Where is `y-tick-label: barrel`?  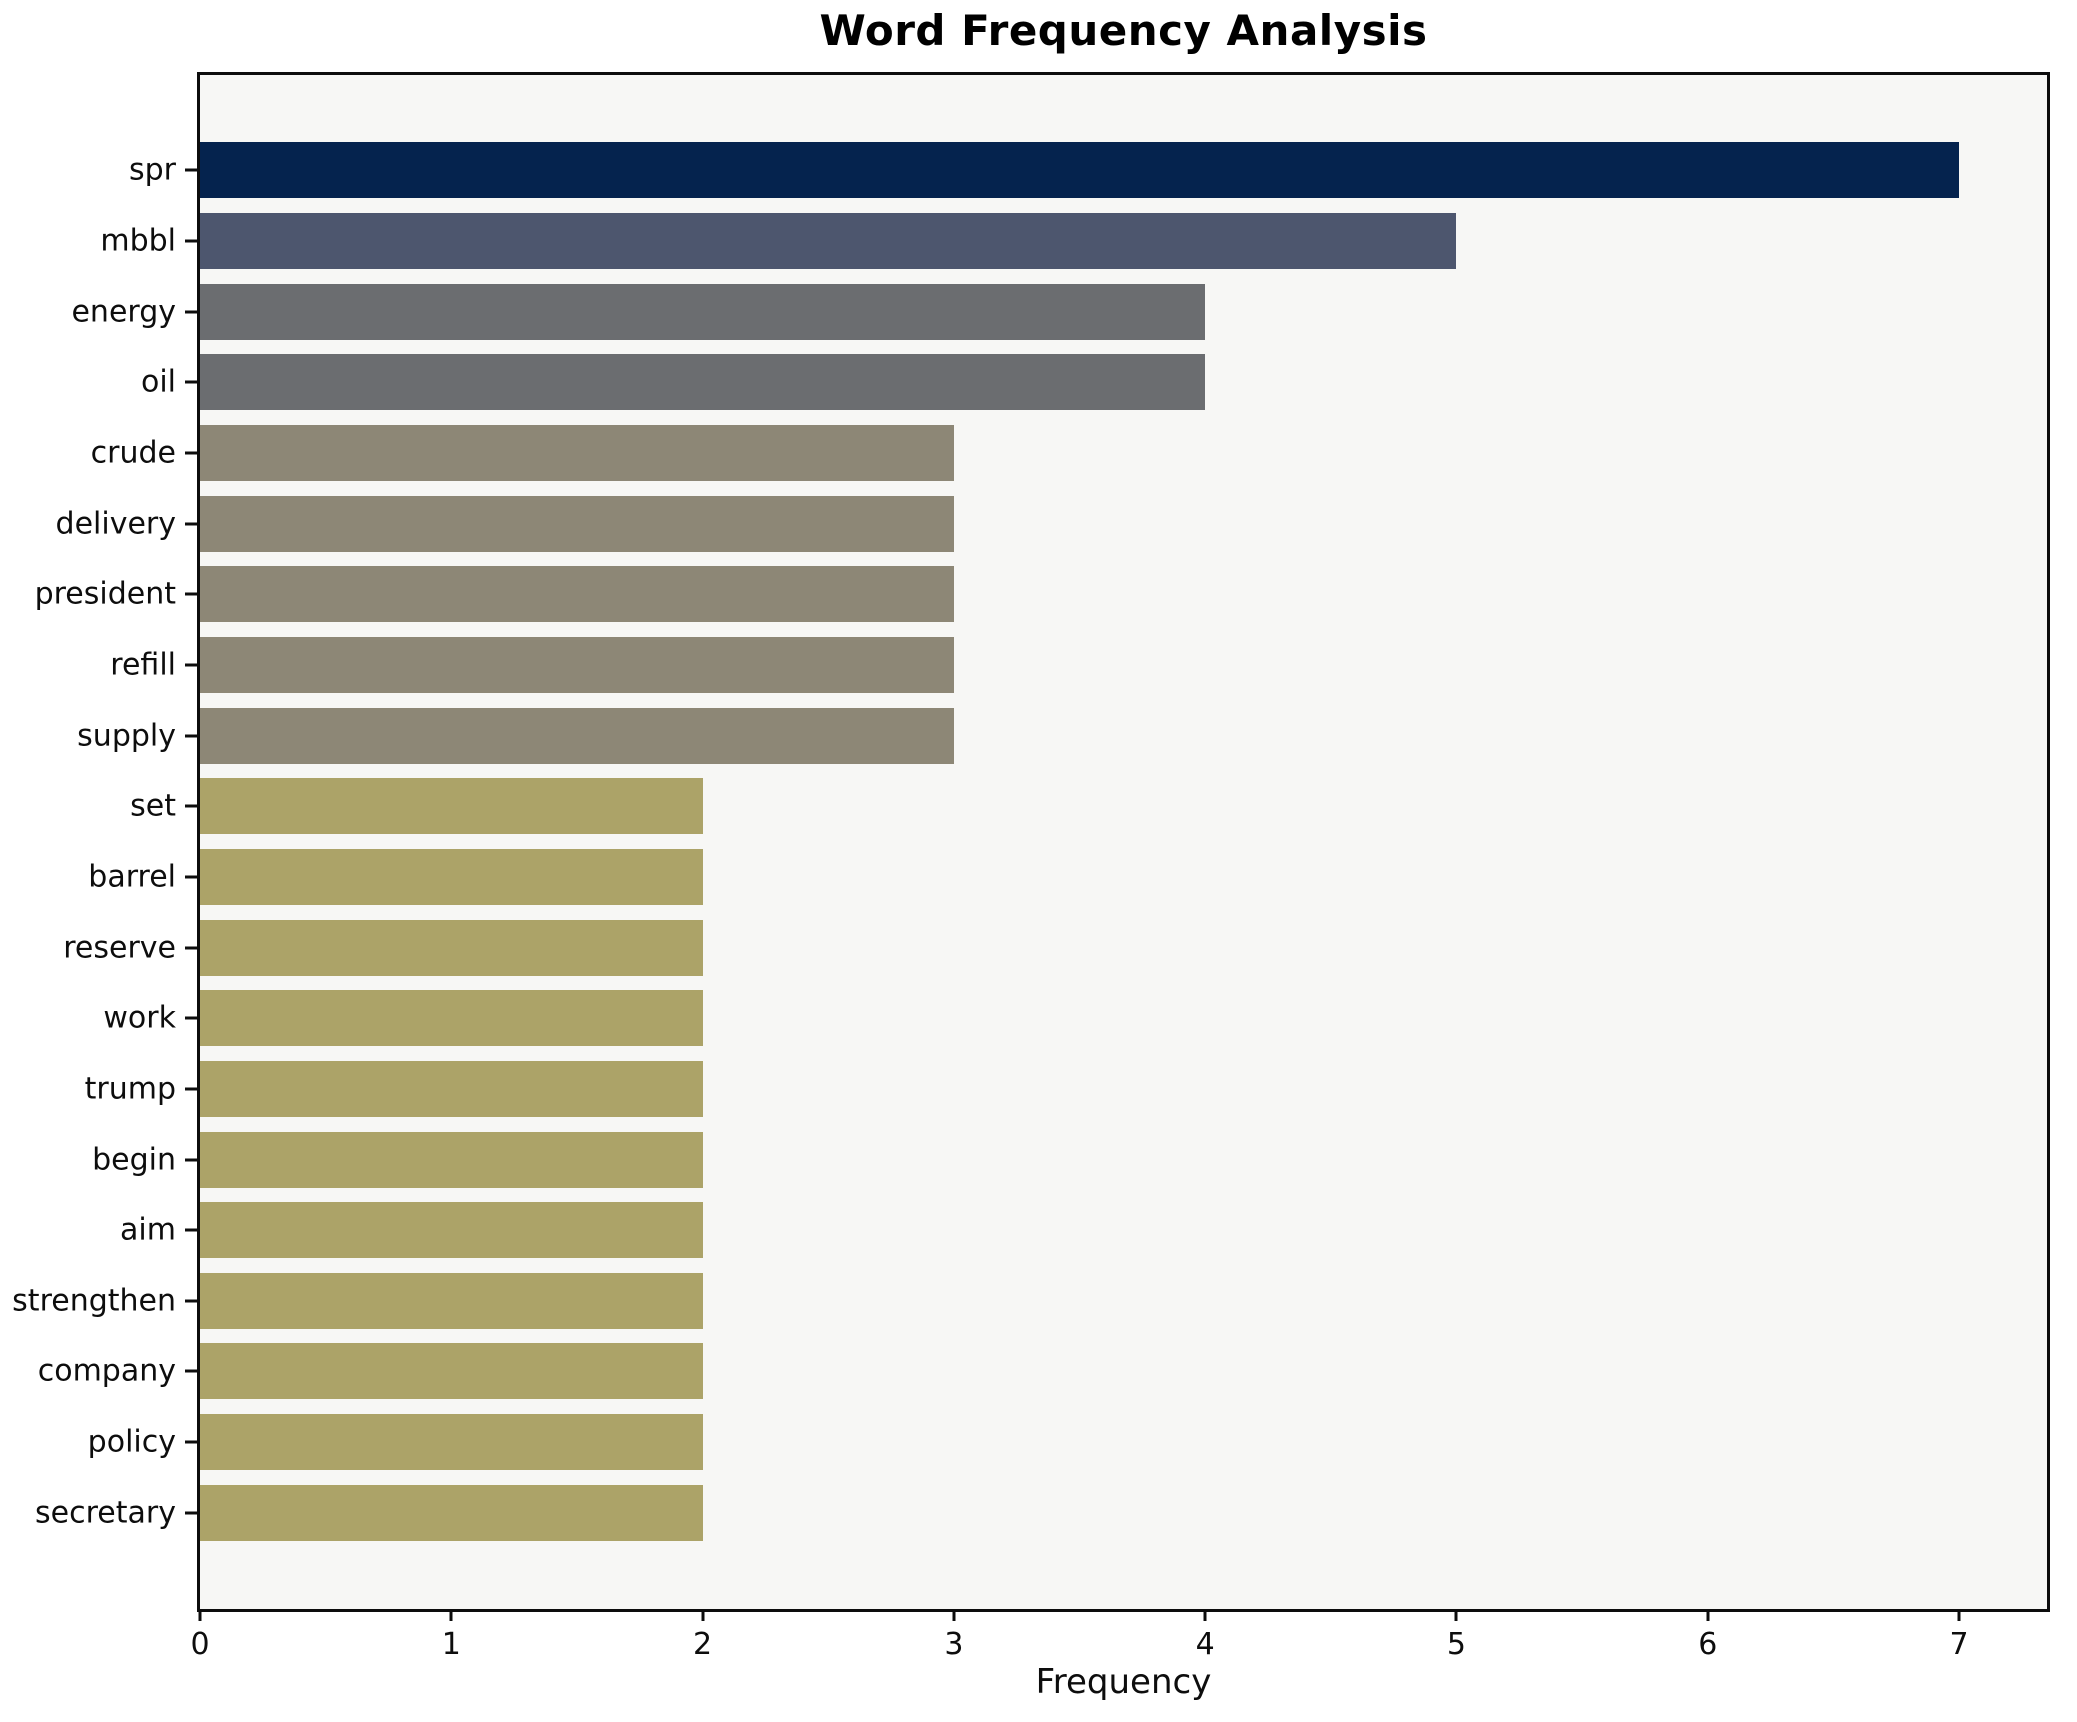 y-tick-label: barrel is located at coordinates (132, 877).